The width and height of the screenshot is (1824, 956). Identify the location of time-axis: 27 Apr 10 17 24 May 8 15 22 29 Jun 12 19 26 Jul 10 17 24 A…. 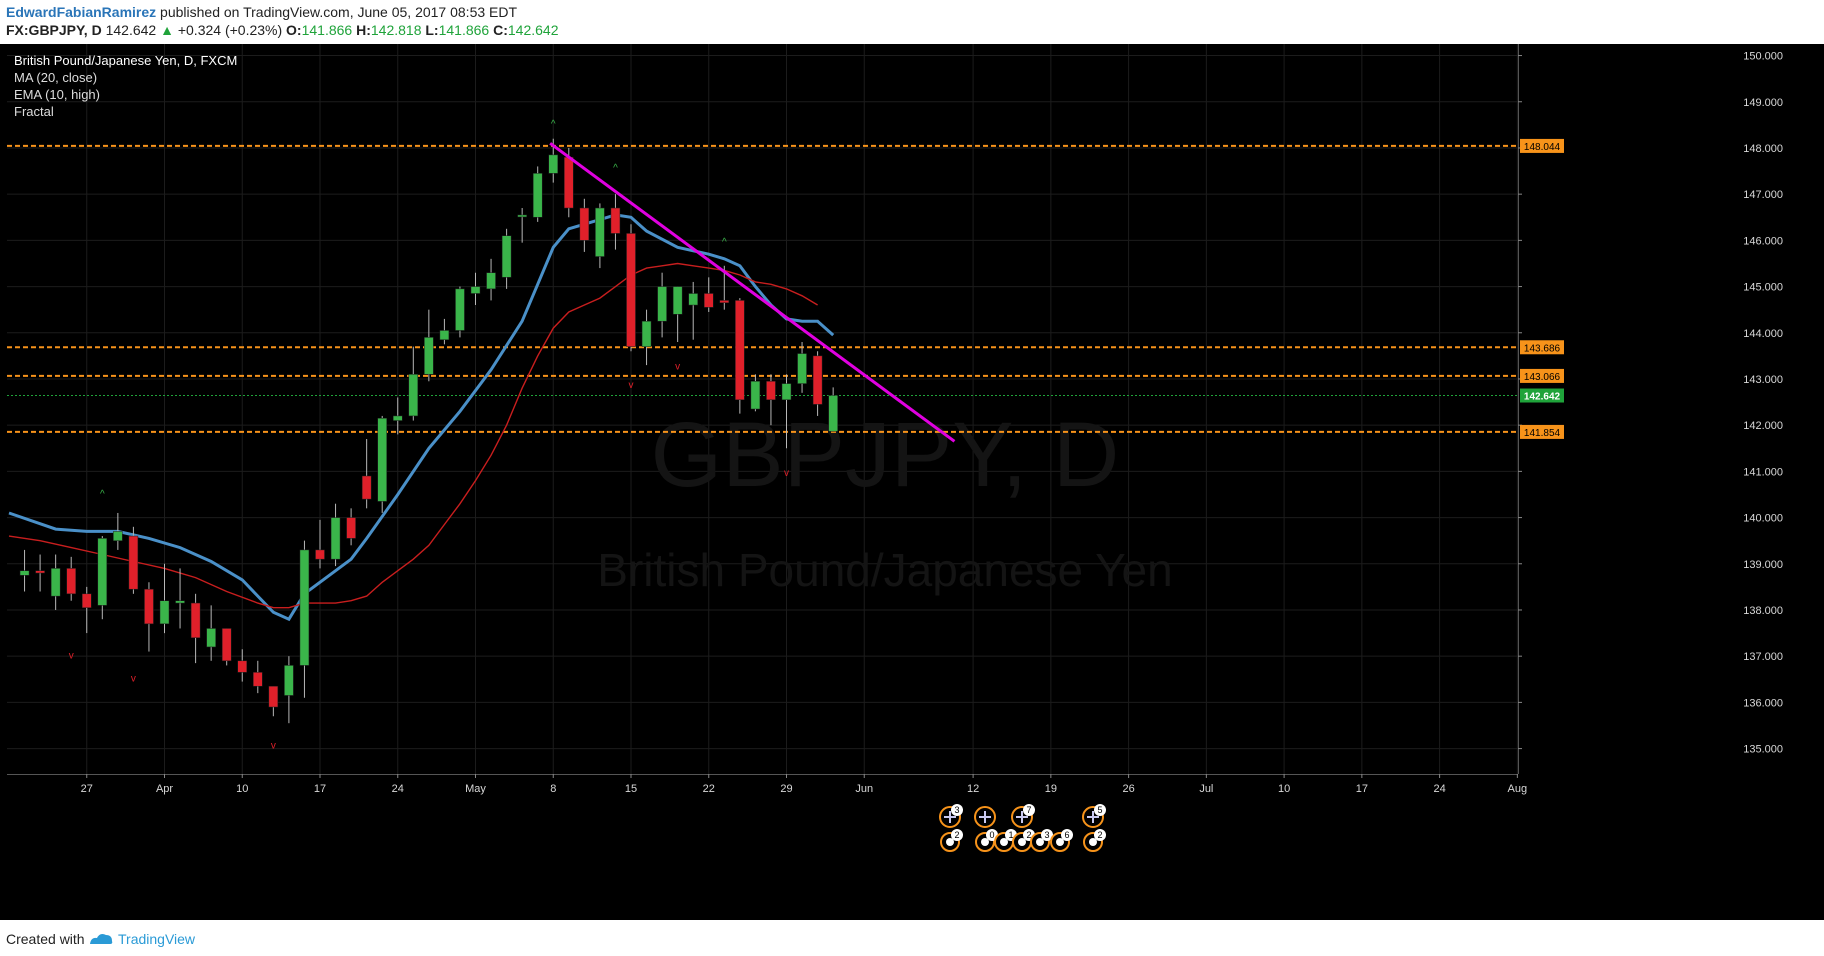
(767, 784).